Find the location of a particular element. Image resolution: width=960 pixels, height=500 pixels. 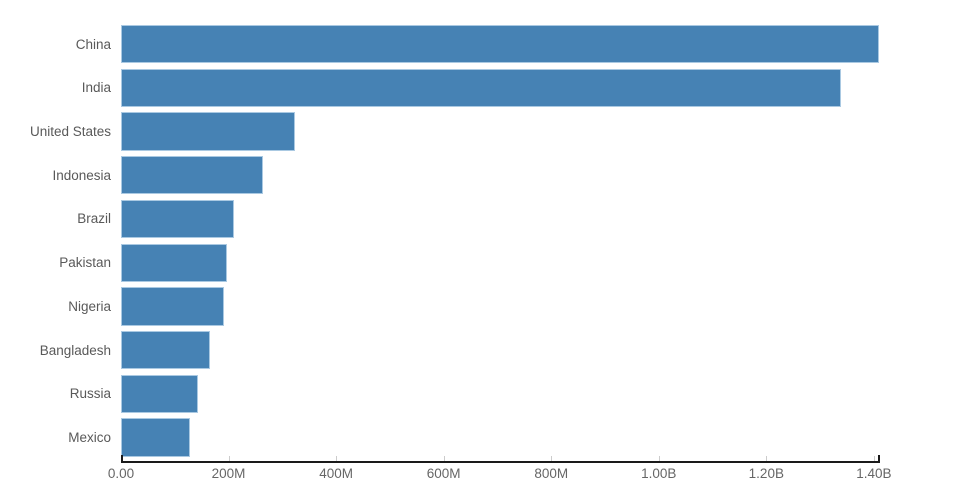

bar-united-states is located at coordinates (208, 131).